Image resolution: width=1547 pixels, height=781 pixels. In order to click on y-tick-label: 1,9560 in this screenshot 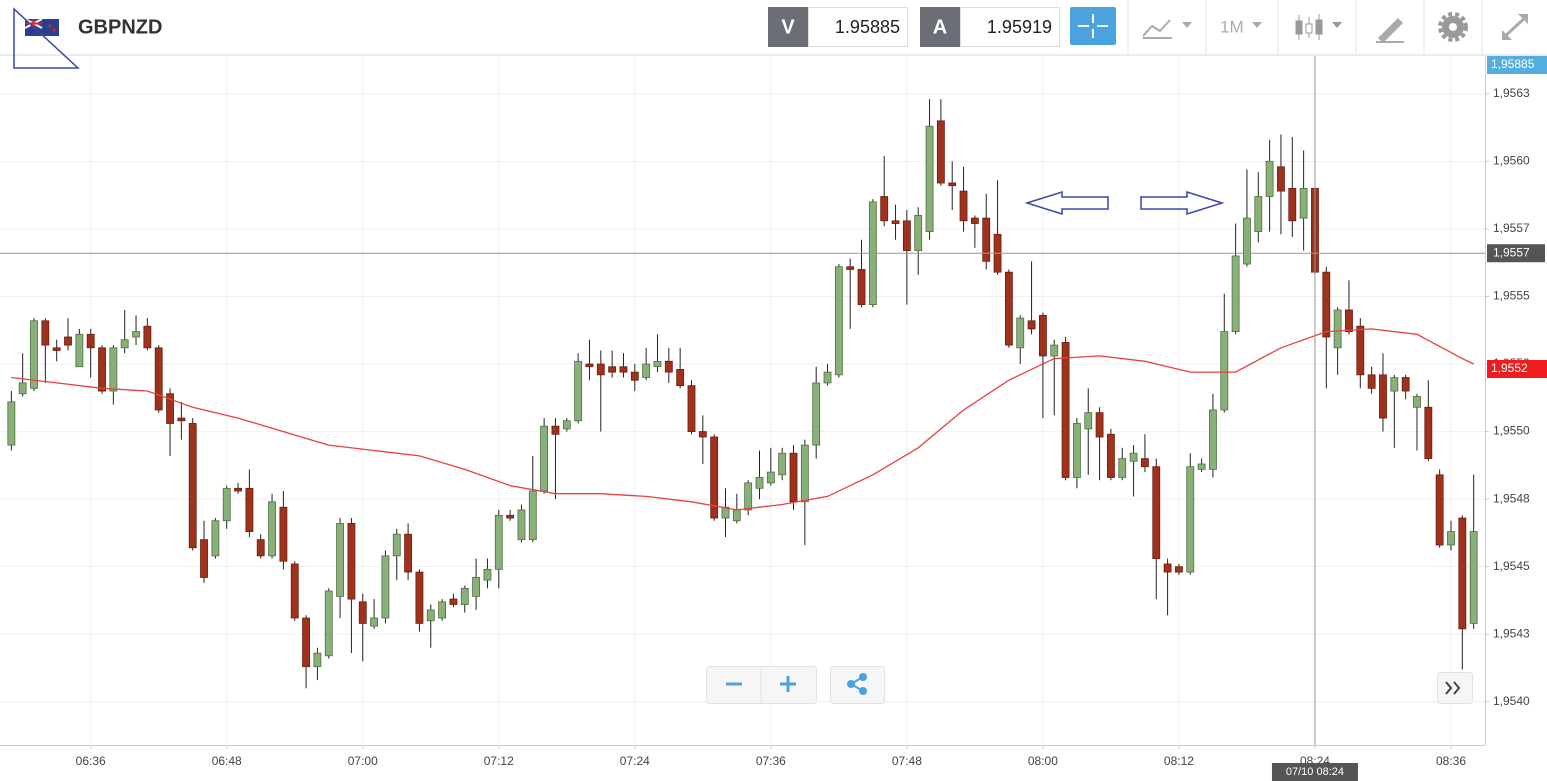, I will do `click(1511, 161)`.